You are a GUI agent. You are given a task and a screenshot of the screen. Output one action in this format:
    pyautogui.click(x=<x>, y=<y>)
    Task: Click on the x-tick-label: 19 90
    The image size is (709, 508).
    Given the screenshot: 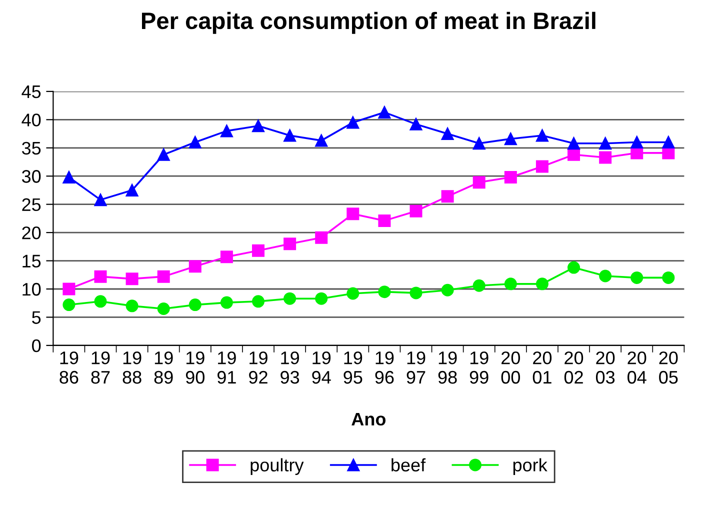 What is the action you would take?
    pyautogui.click(x=195, y=367)
    